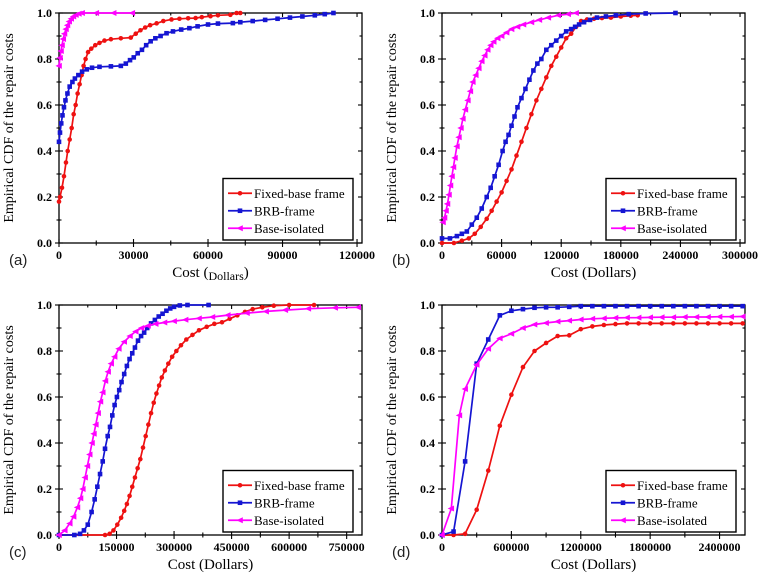  I want to click on panel-label-c: (c), so click(18, 552).